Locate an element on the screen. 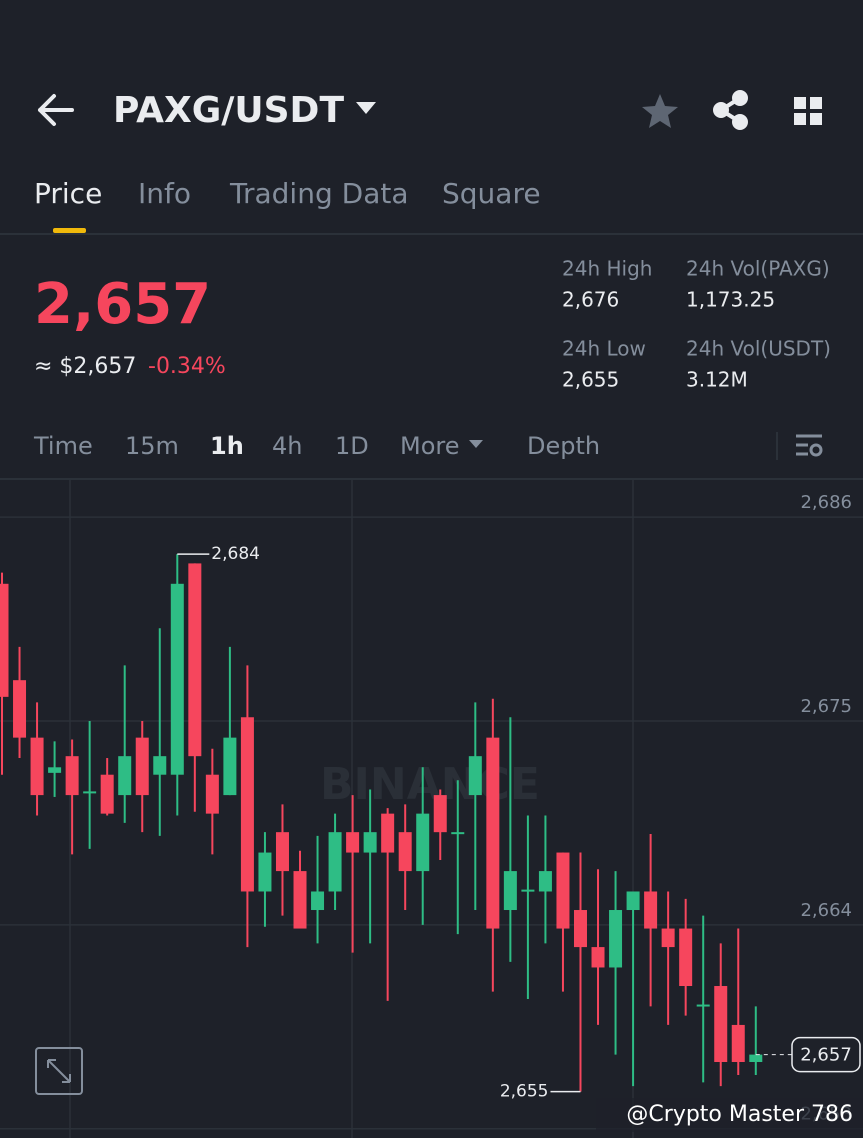 This screenshot has width=863, height=1138. stat-label: 24h High is located at coordinates (607, 269).